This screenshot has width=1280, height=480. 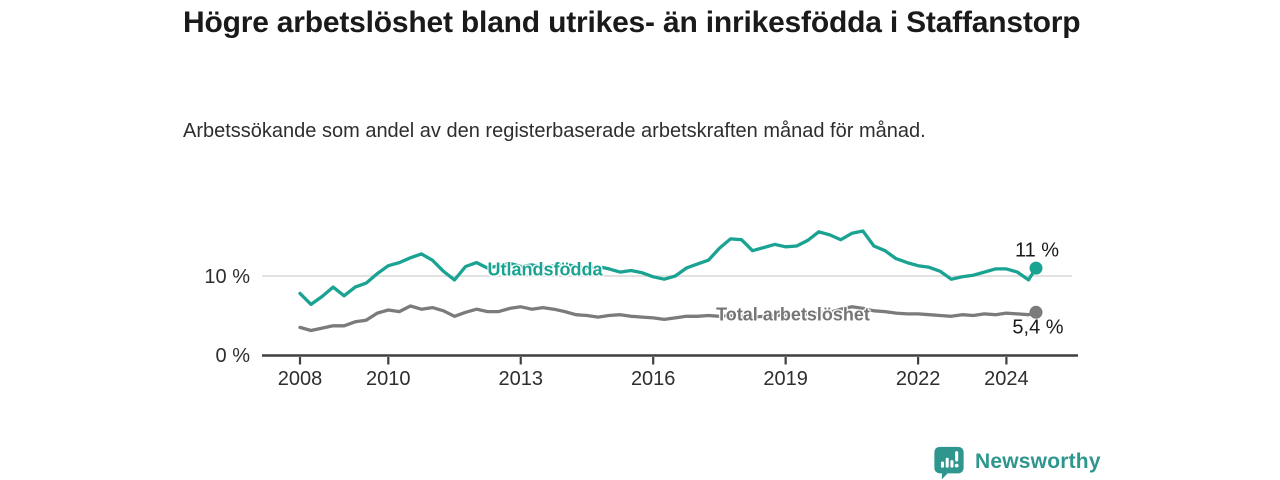 What do you see at coordinates (1006, 379) in the screenshot?
I see `x-tick-label: 2024` at bounding box center [1006, 379].